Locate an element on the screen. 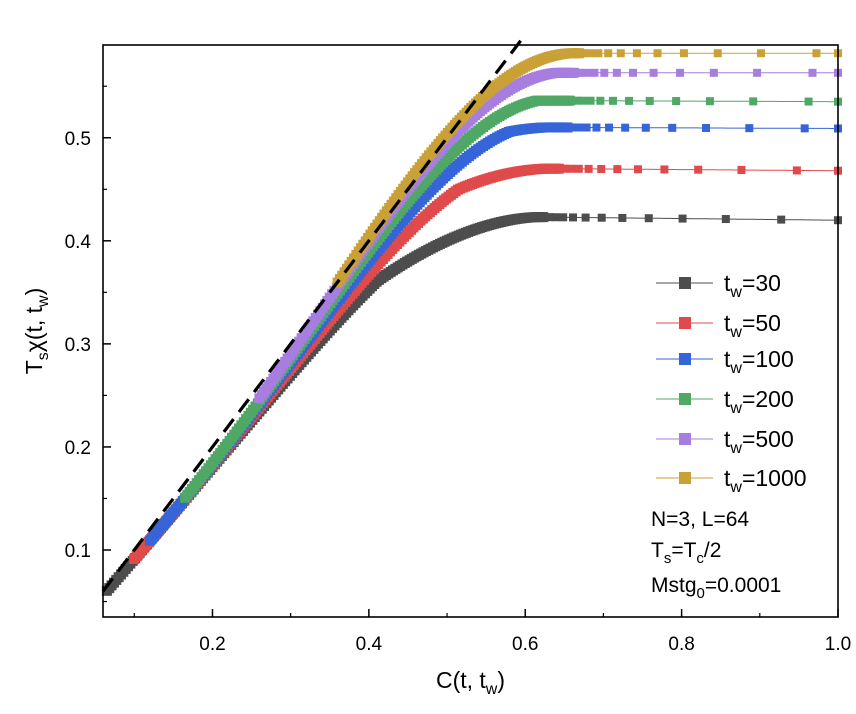 The width and height of the screenshot is (856, 714). y-tick-label: 0.5 is located at coordinates (78, 139).